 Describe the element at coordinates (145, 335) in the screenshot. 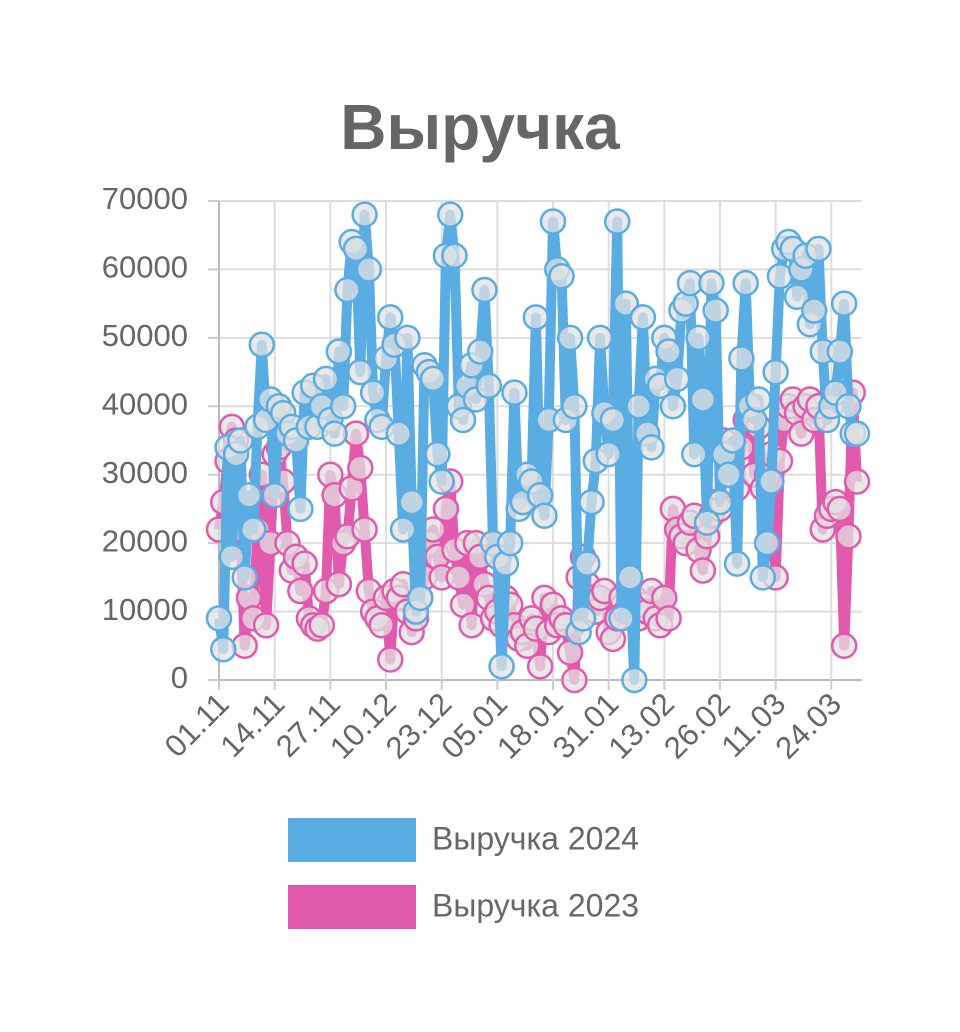

I see `y-tick-label: 50000` at that location.